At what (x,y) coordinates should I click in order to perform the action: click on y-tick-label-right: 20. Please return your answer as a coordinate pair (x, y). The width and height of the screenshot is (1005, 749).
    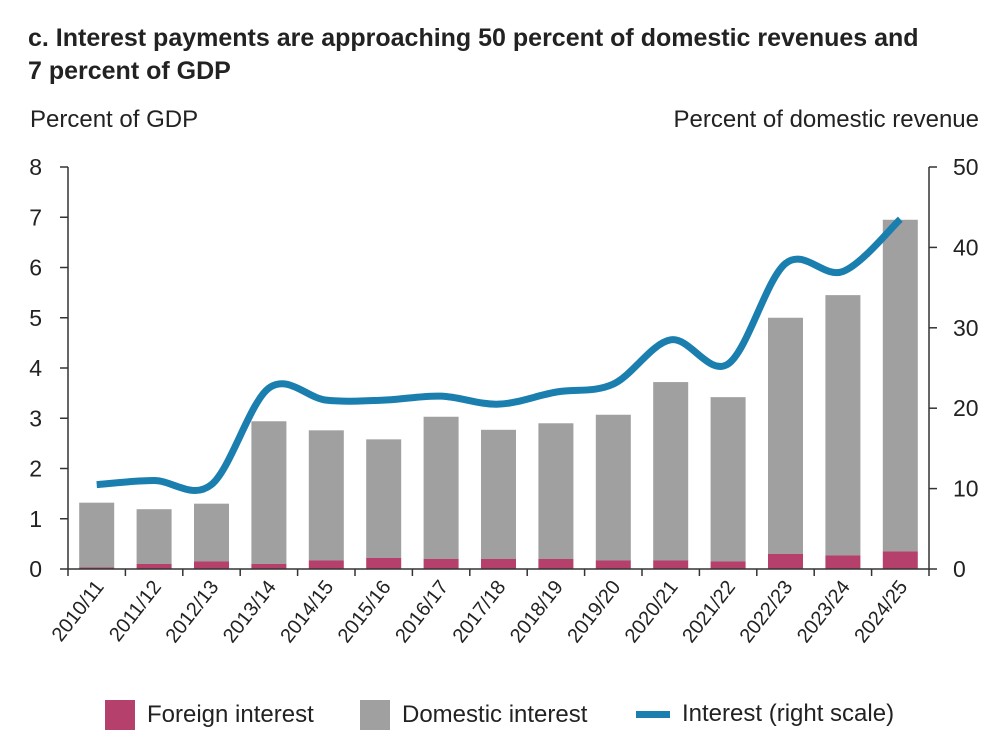
    Looking at the image, I should click on (966, 408).